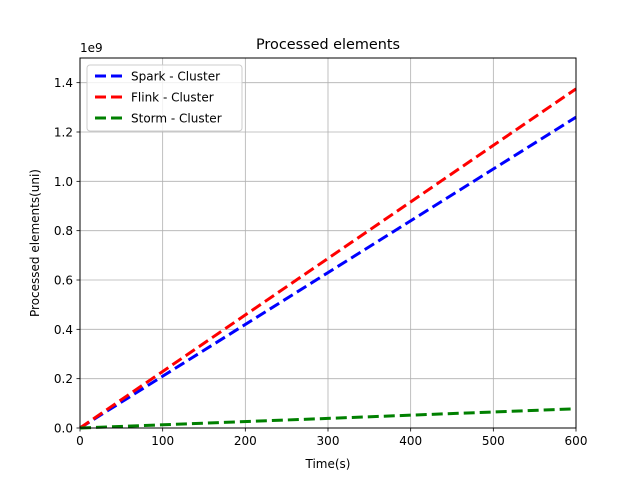 The width and height of the screenshot is (640, 480). I want to click on y-tick-label: 1.0, so click(63, 182).